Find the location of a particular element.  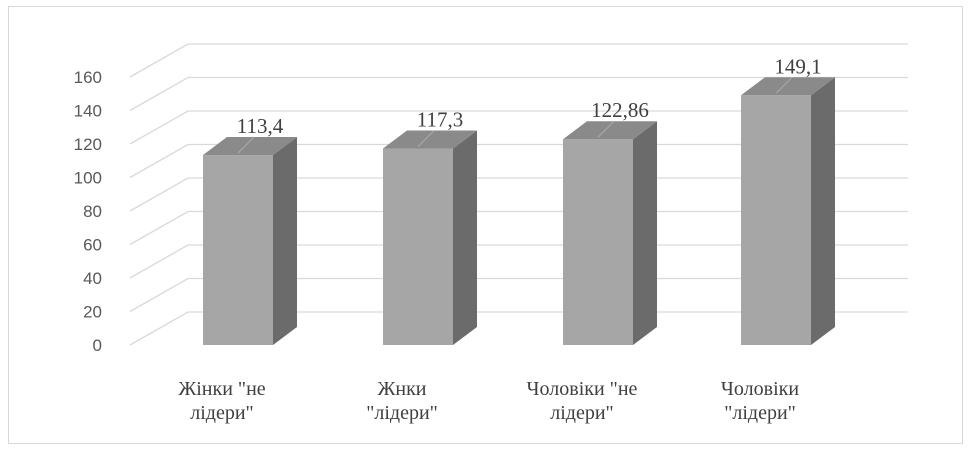

data-labels: 113,4 117,3 122,86 149,1 is located at coordinates (529, 104).